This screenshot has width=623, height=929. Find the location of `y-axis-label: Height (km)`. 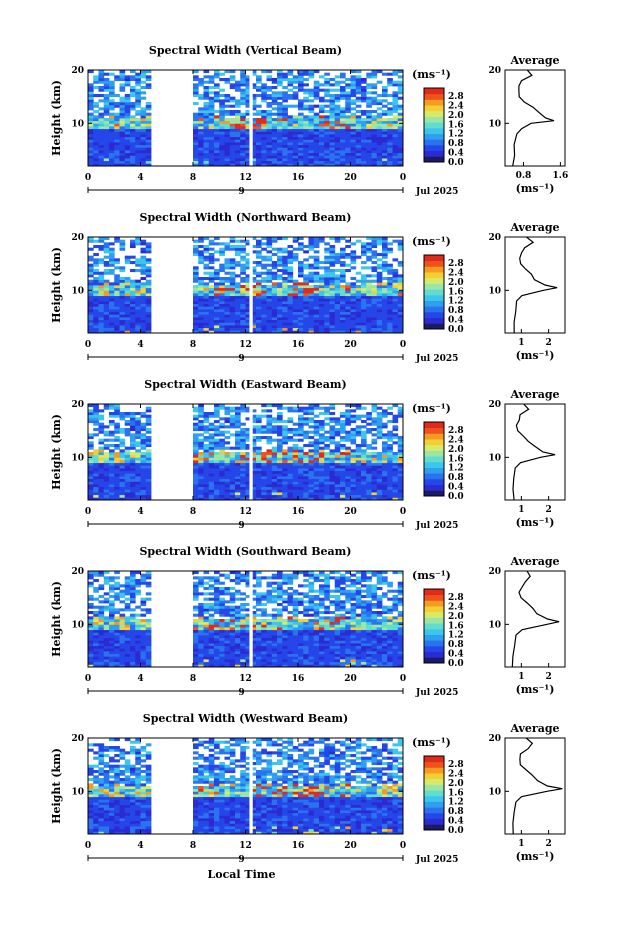

y-axis-label: Height (km) is located at coordinates (56, 452).